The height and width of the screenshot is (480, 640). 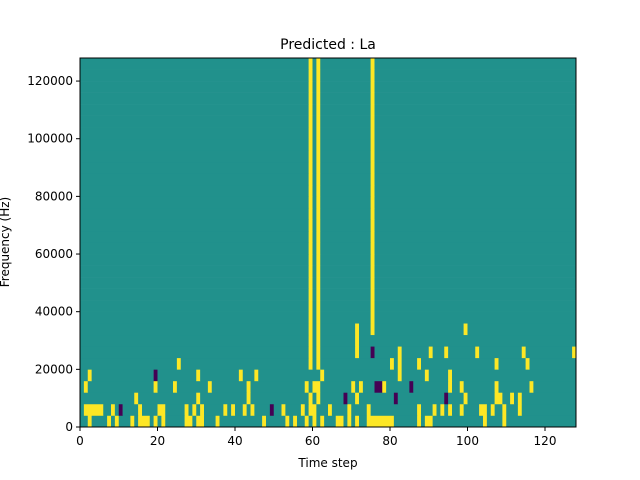 What do you see at coordinates (80, 441) in the screenshot?
I see `x-tick-label: 0` at bounding box center [80, 441].